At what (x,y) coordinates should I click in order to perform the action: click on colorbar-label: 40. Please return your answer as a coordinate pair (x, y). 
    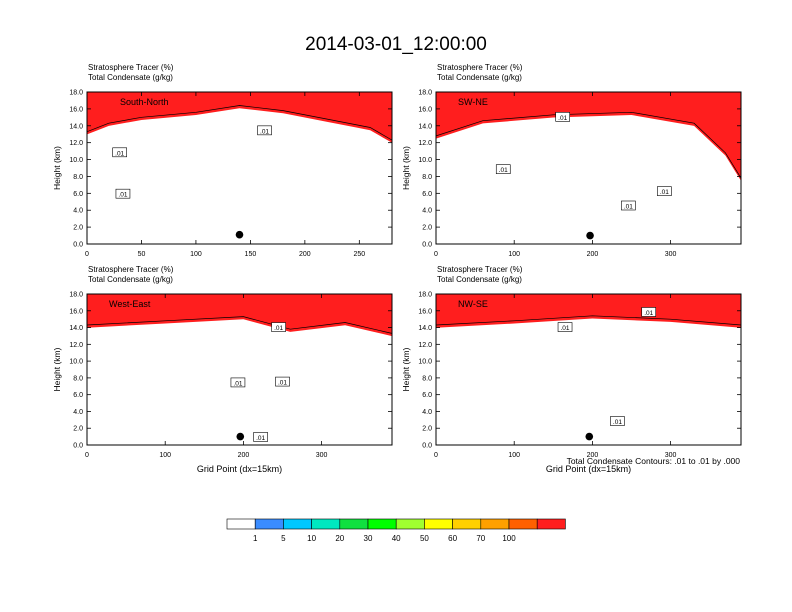
    Looking at the image, I should click on (396, 538).